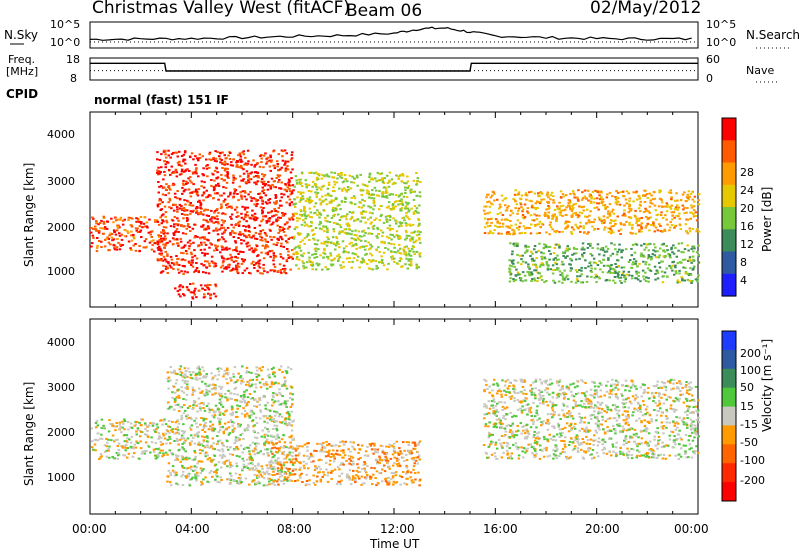  I want to click on velocity-cbar-tick: 50, so click(747, 387).